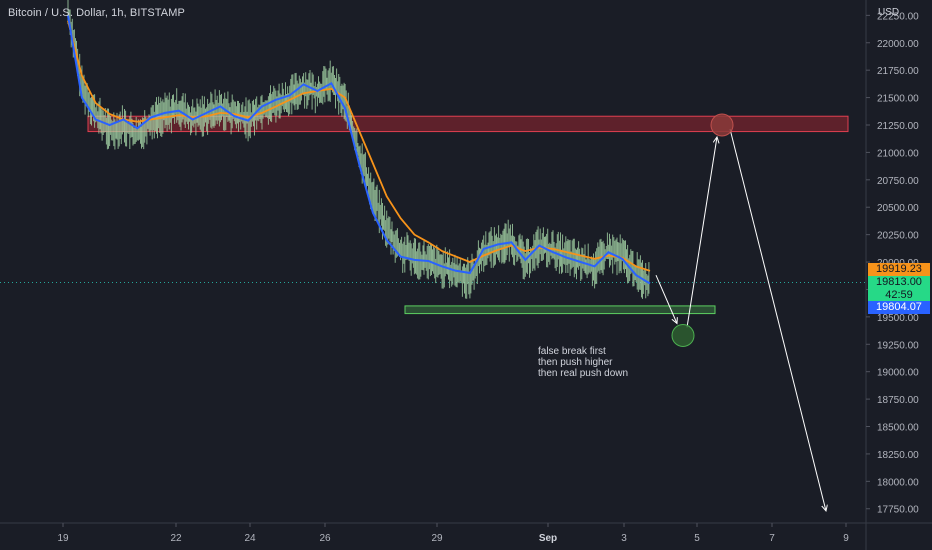 This screenshot has width=932, height=550. What do you see at coordinates (63, 538) in the screenshot?
I see `time-tick-label: 19` at bounding box center [63, 538].